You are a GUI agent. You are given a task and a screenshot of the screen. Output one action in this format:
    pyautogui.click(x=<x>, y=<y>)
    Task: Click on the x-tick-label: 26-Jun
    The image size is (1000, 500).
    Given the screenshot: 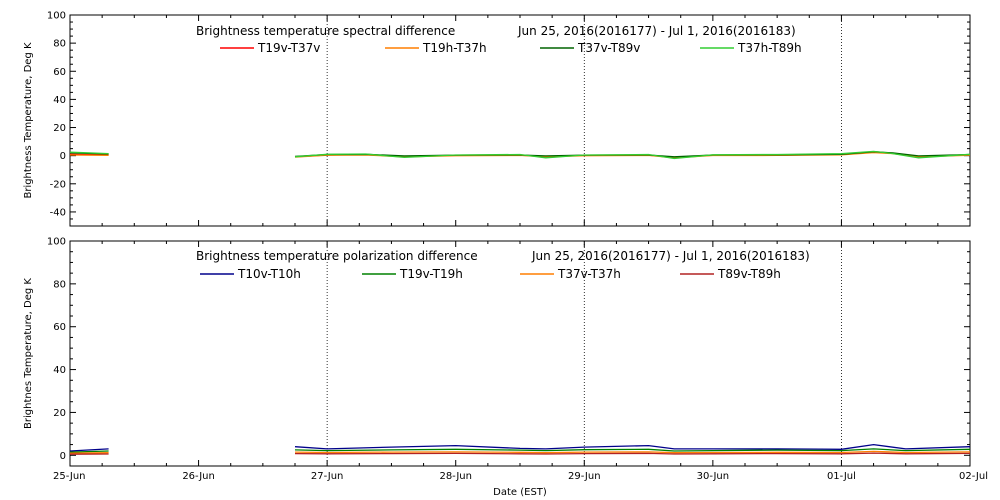 What is the action you would take?
    pyautogui.click(x=198, y=476)
    